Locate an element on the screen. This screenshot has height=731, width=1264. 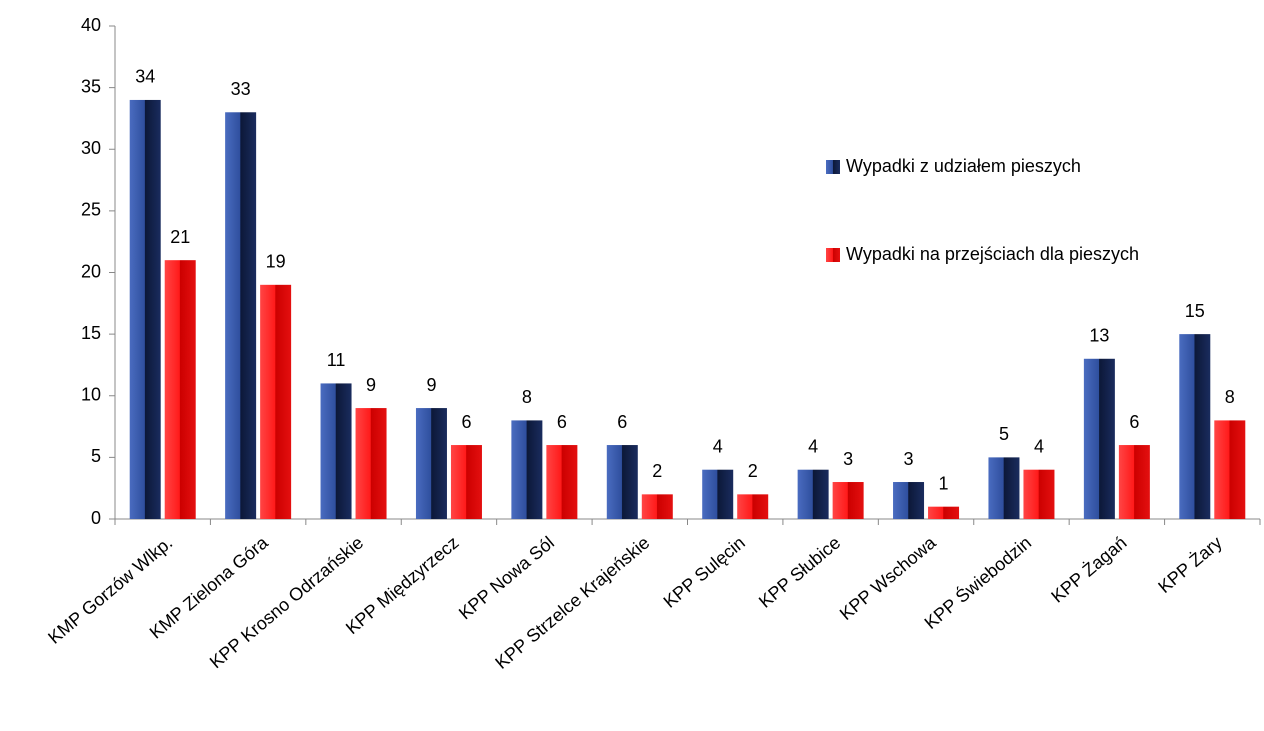
legend-label: Wypadki na przejściach dla pieszych is located at coordinates (992, 254).